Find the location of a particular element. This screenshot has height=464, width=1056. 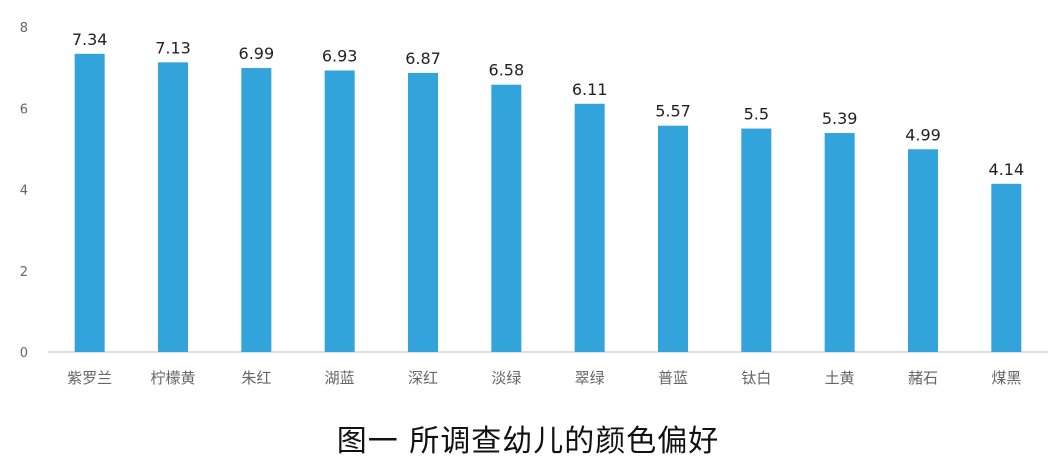

y-tick-label: 4 is located at coordinates (24, 191).